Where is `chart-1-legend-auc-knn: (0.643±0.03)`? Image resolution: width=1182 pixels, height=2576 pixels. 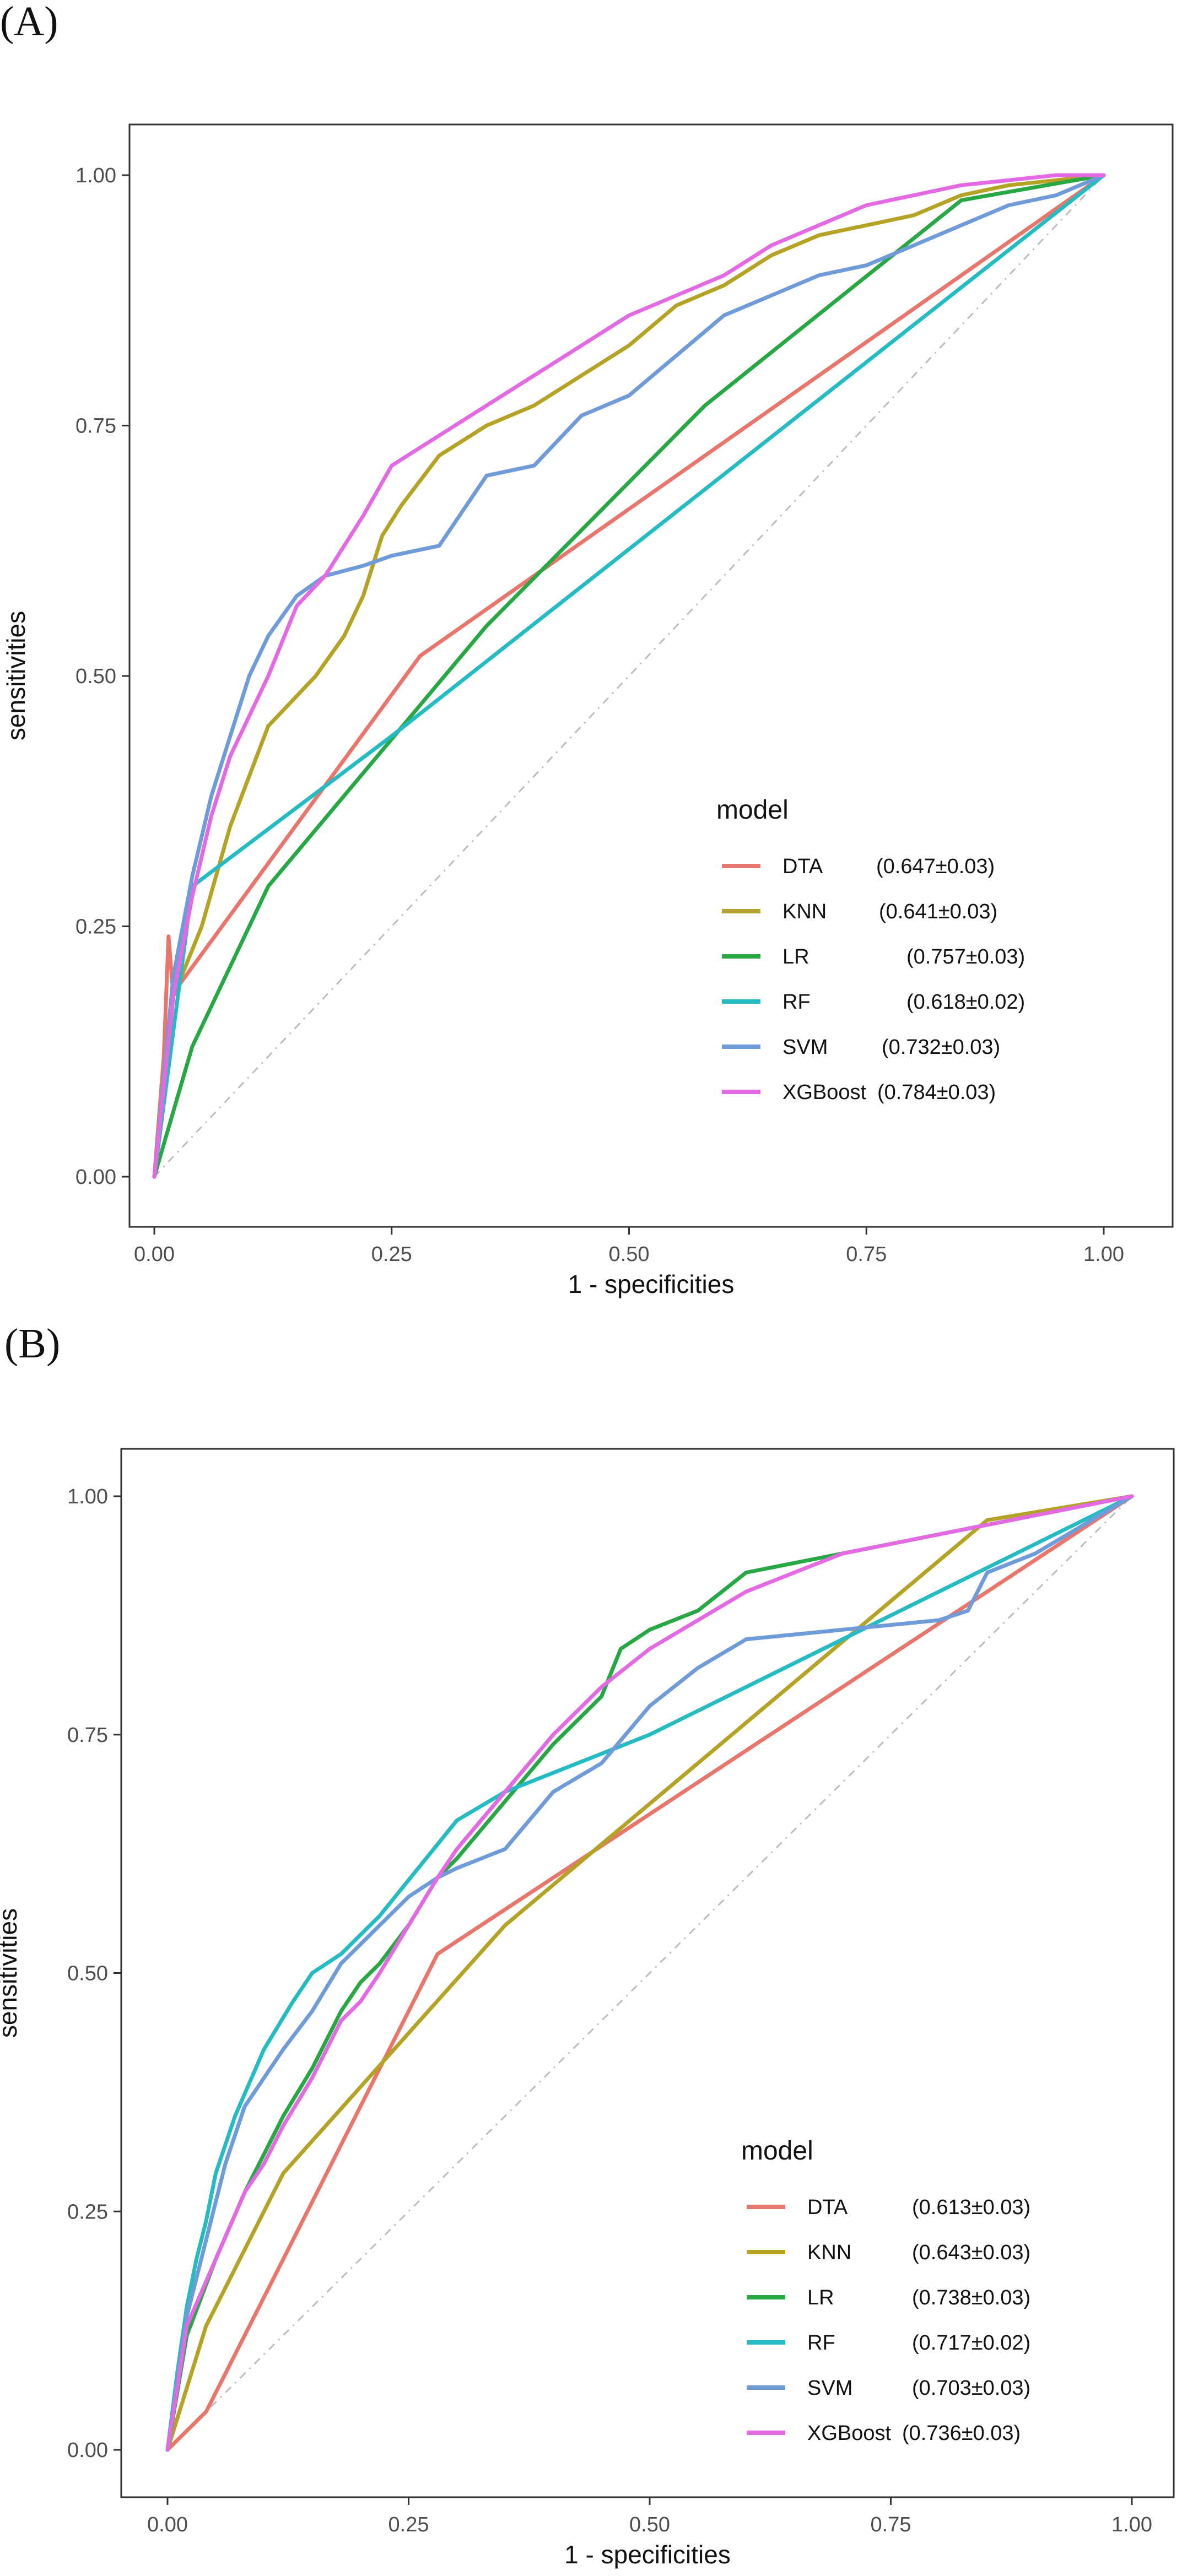 chart-1-legend-auc-knn: (0.643±0.03) is located at coordinates (971, 2252).